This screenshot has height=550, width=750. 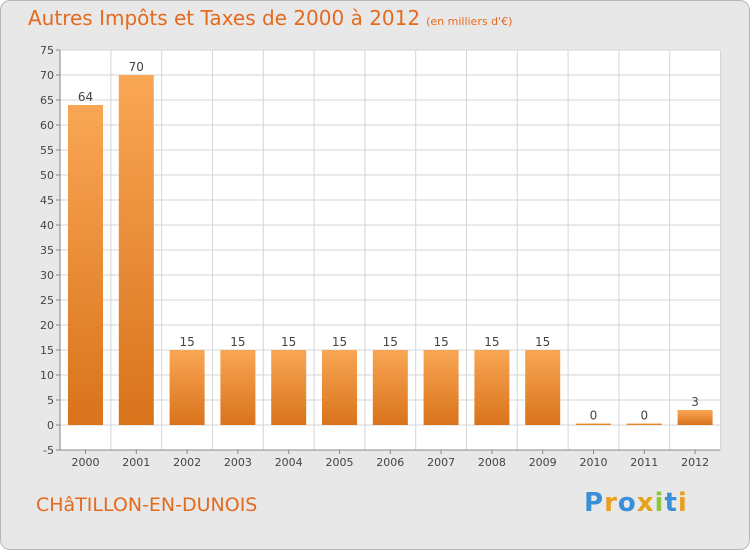 What do you see at coordinates (47, 75) in the screenshot?
I see `y-tick-label: 70` at bounding box center [47, 75].